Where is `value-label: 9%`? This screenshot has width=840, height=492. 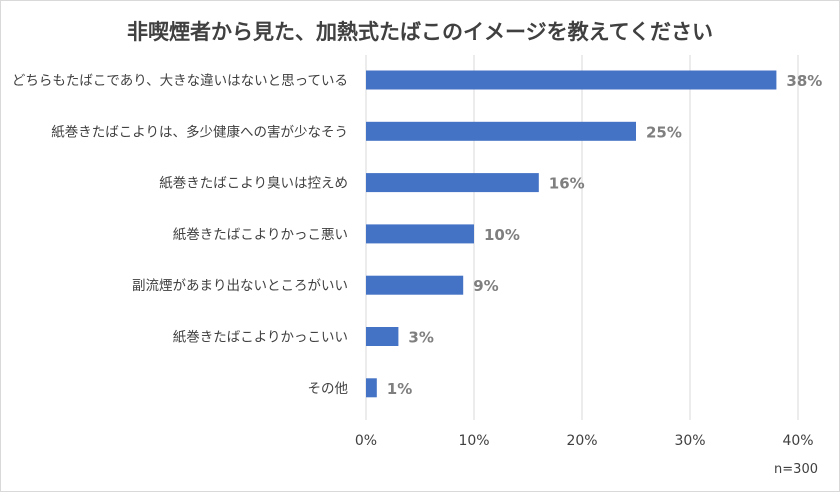 value-label: 9% is located at coordinates (485, 286).